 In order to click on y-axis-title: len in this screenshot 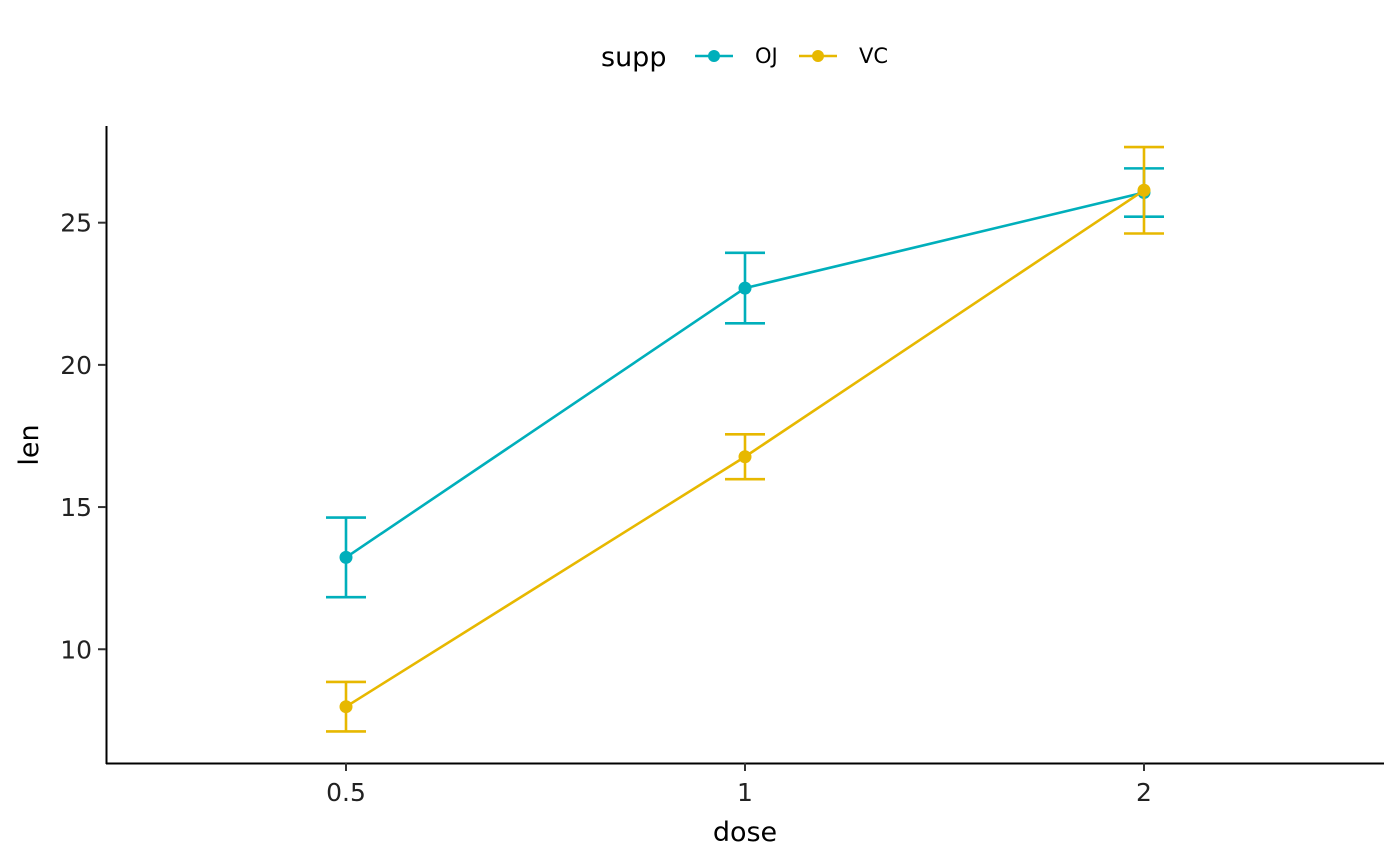, I will do `click(29, 444)`.